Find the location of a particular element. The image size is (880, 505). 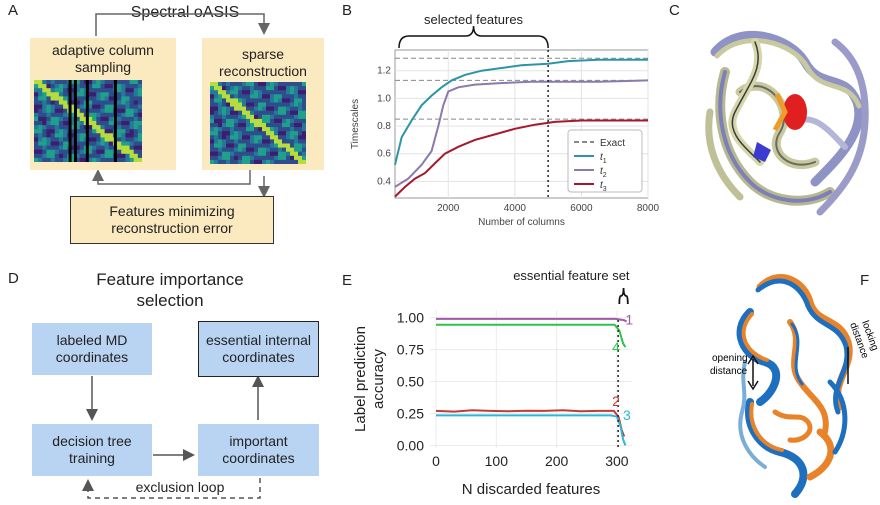

panel-letter-d: D is located at coordinates (13, 278).